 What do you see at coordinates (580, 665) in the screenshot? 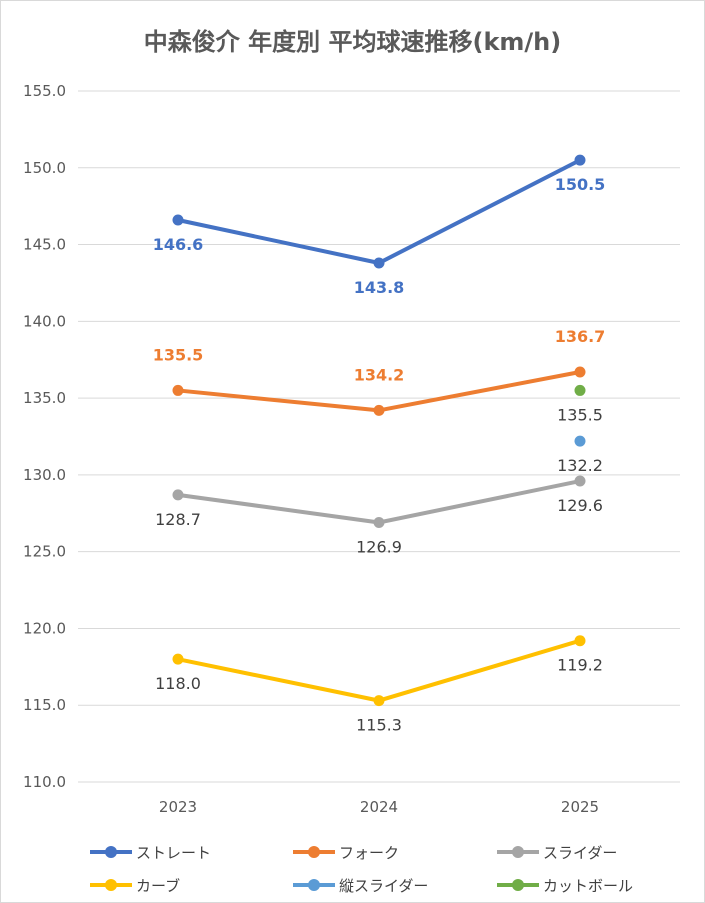
I see `data-label: 119.2` at bounding box center [580, 665].